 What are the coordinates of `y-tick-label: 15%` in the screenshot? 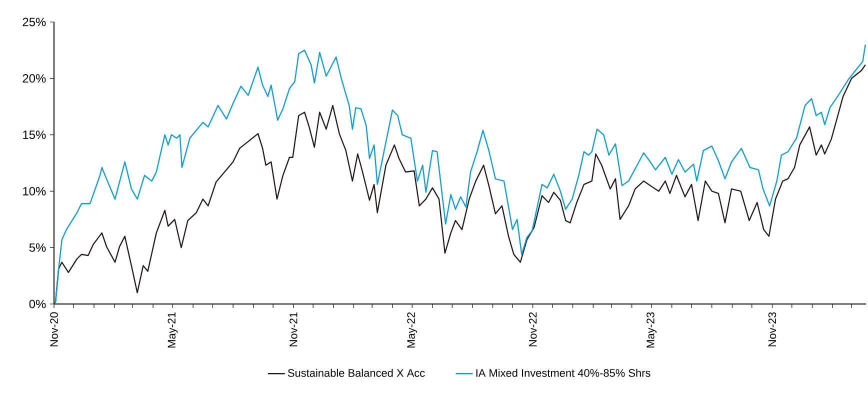 It's located at (34, 134).